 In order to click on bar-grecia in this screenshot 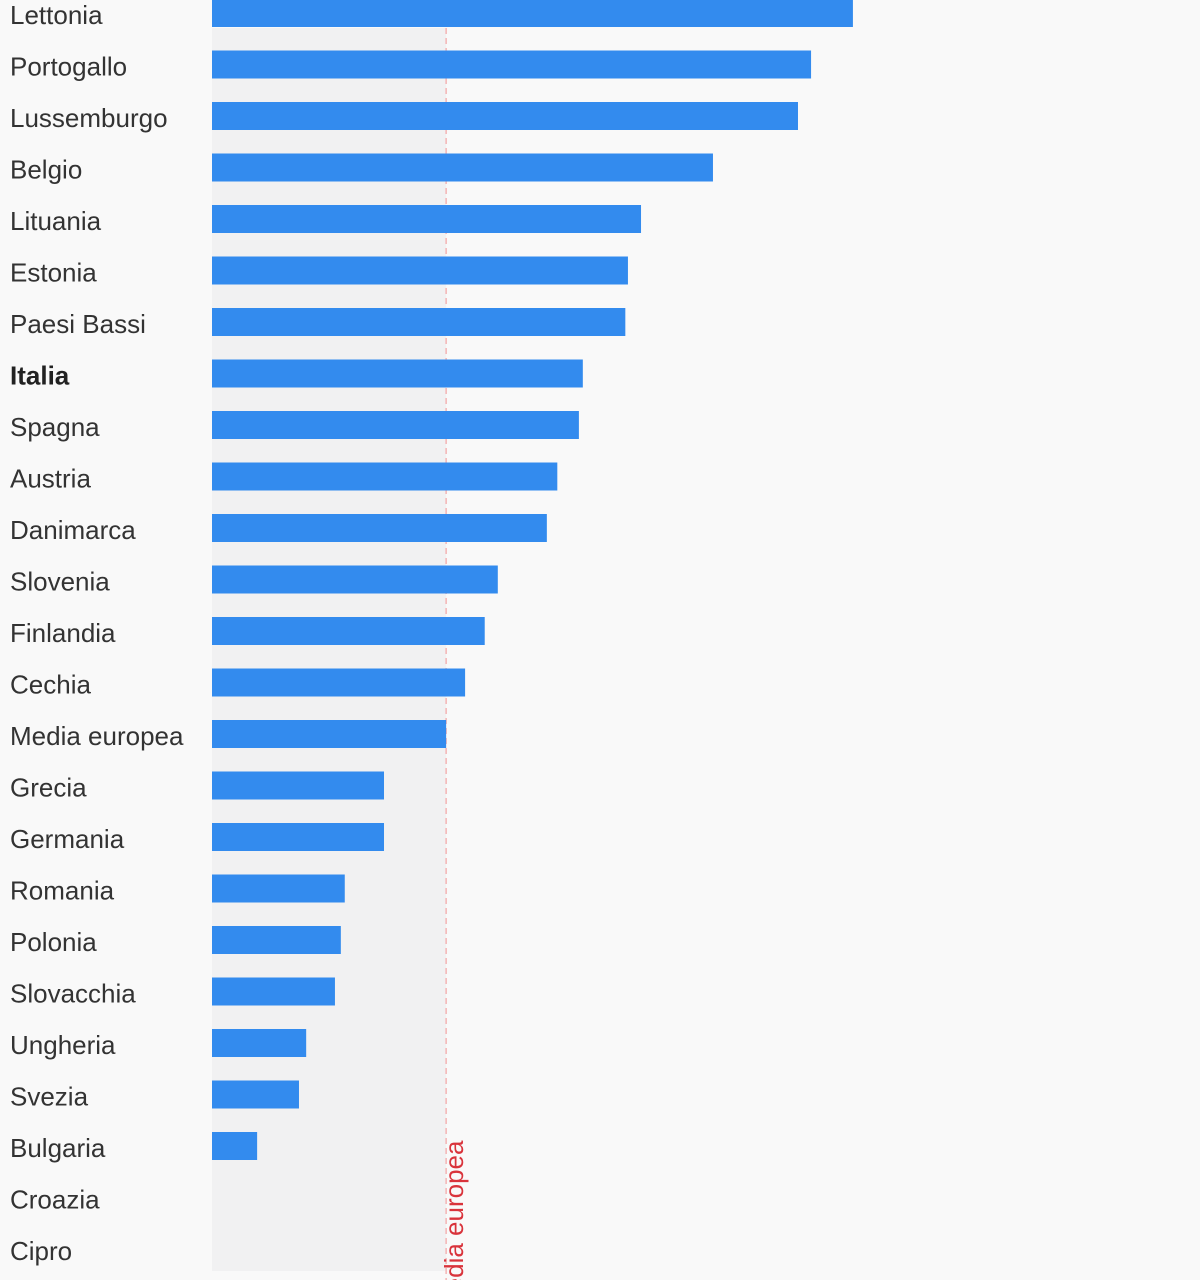, I will do `click(298, 785)`.